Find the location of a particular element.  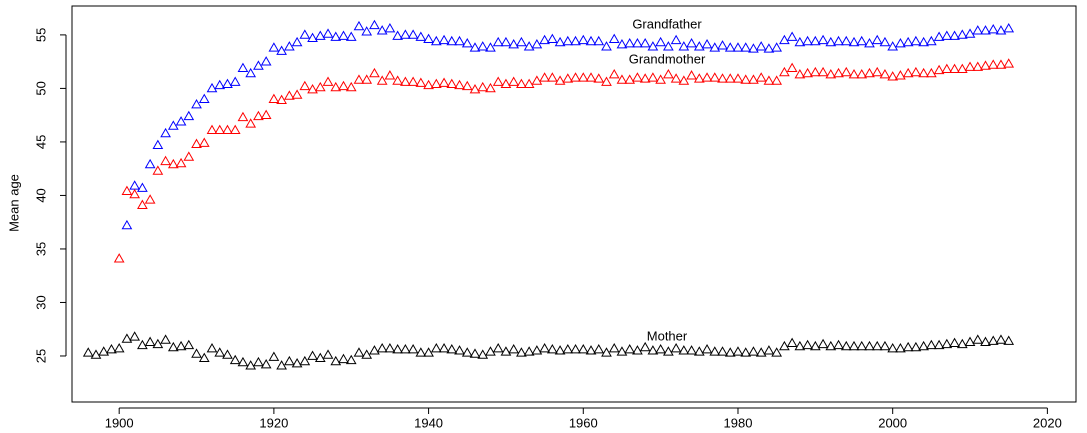

x-tick-label: 1920 is located at coordinates (273, 422).